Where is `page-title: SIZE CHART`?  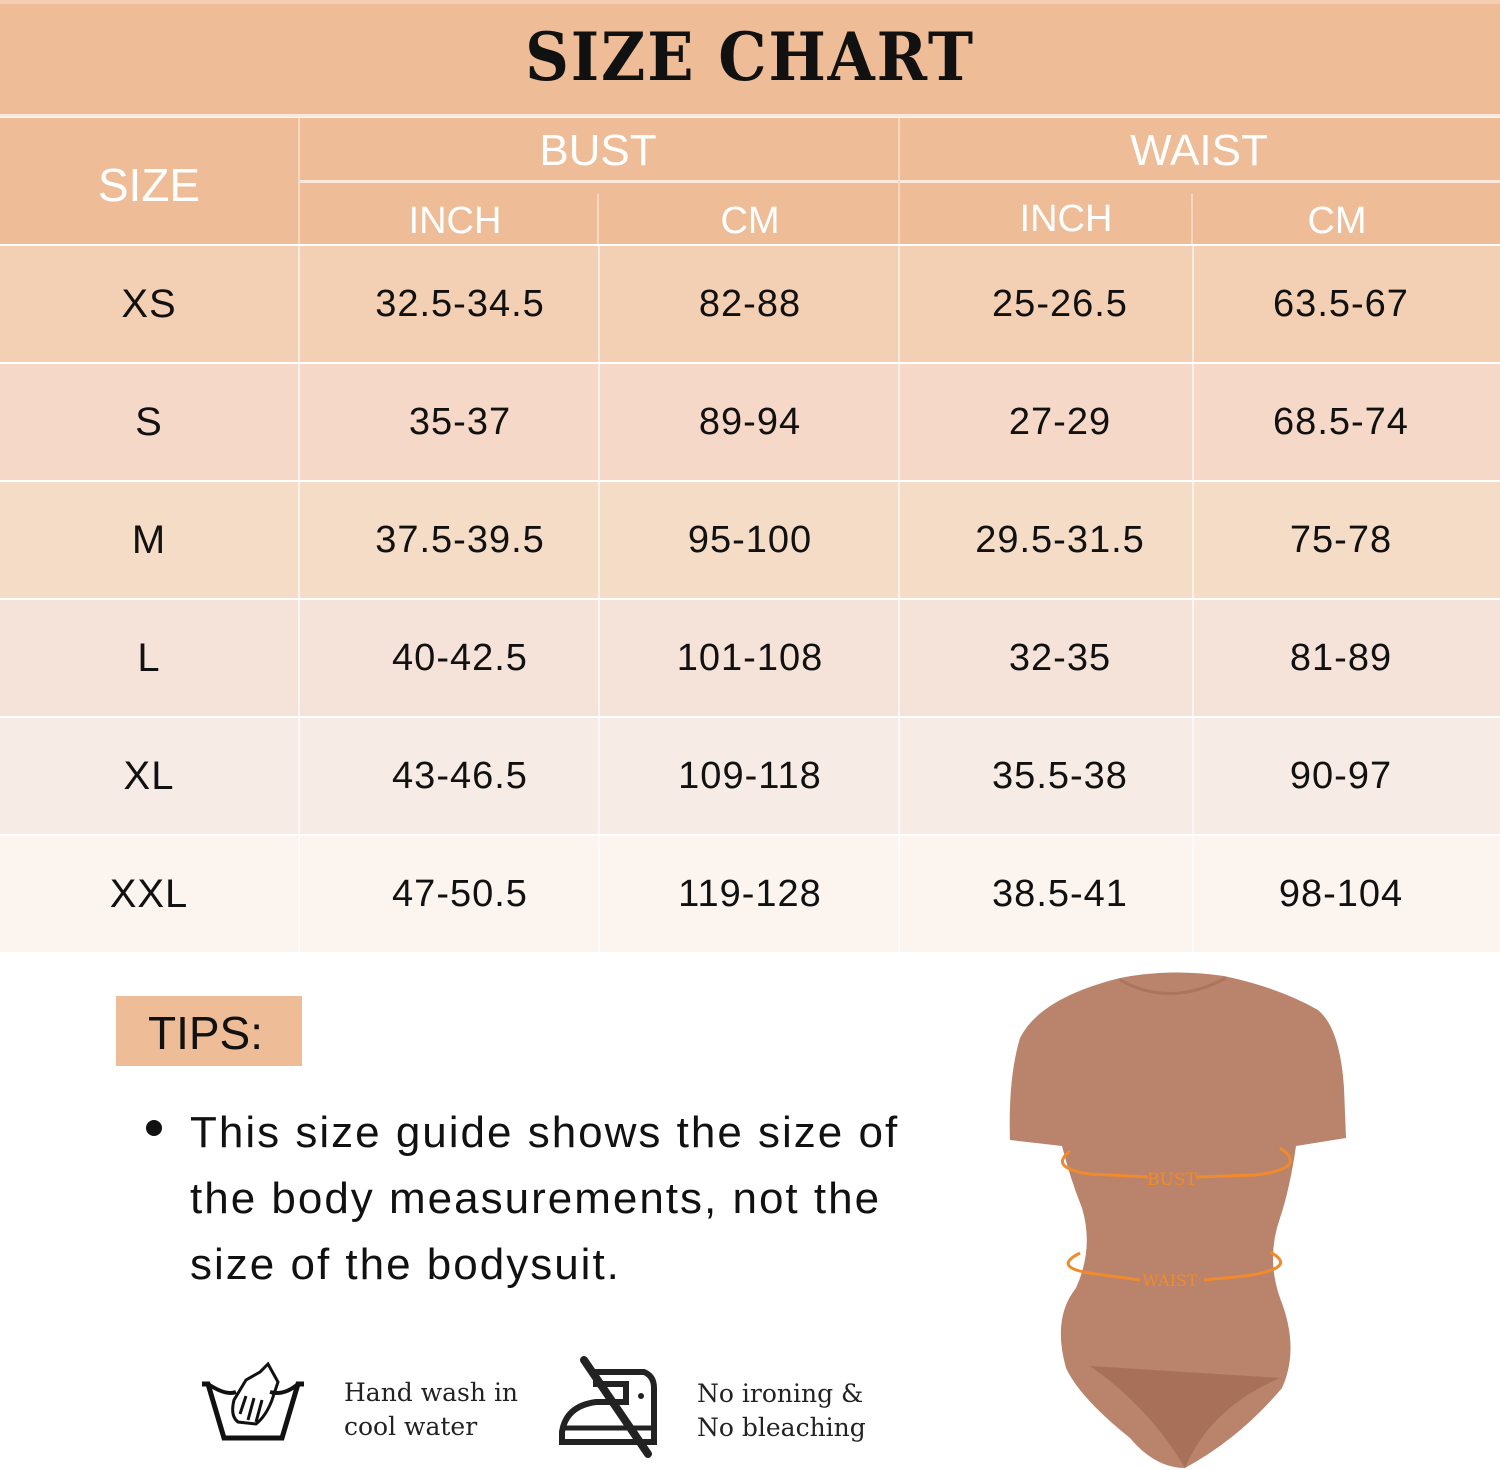
page-title: SIZE CHART is located at coordinates (750, 57).